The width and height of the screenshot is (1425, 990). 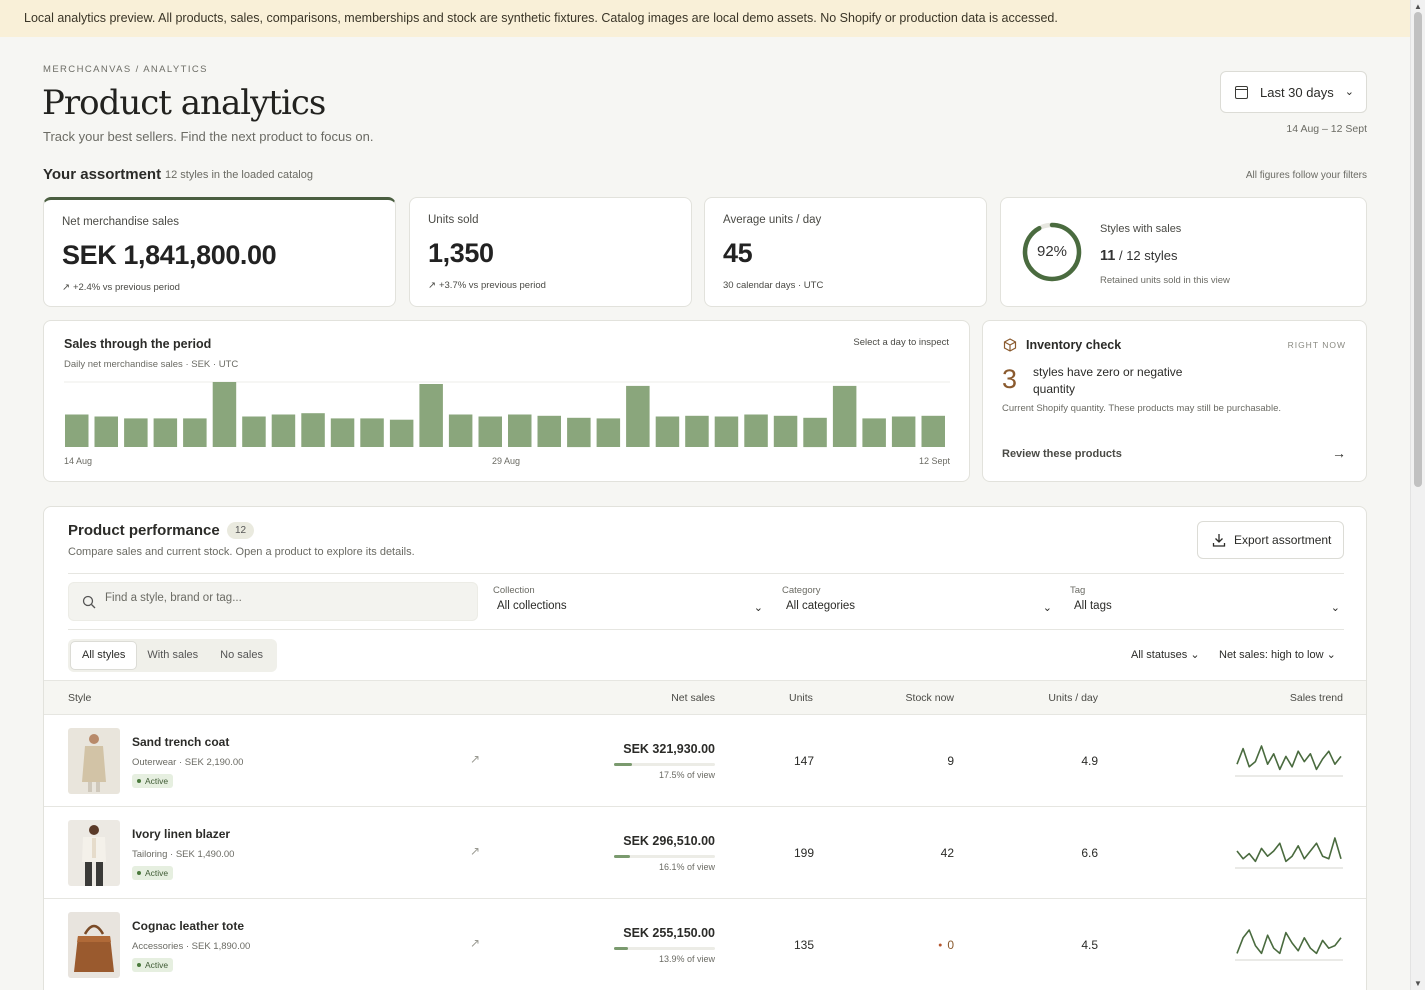 What do you see at coordinates (933, 431) in the screenshot?
I see `sales-bar-12-sept` at bounding box center [933, 431].